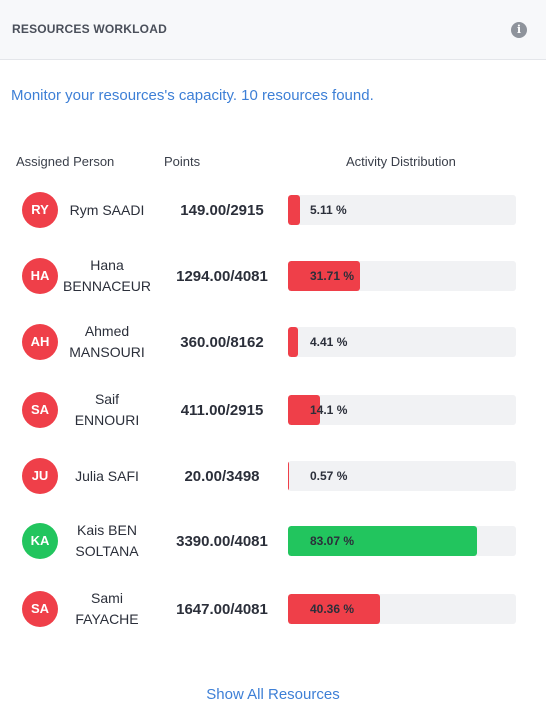  What do you see at coordinates (401, 161) in the screenshot?
I see `column-header-distribution: Activity Distribution` at bounding box center [401, 161].